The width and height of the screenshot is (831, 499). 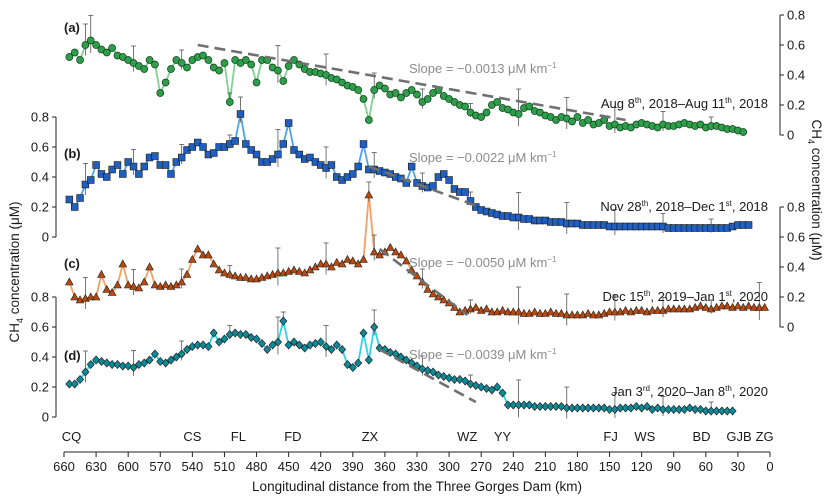 What do you see at coordinates (128, 466) in the screenshot?
I see `x-tick-label: 600` at bounding box center [128, 466].